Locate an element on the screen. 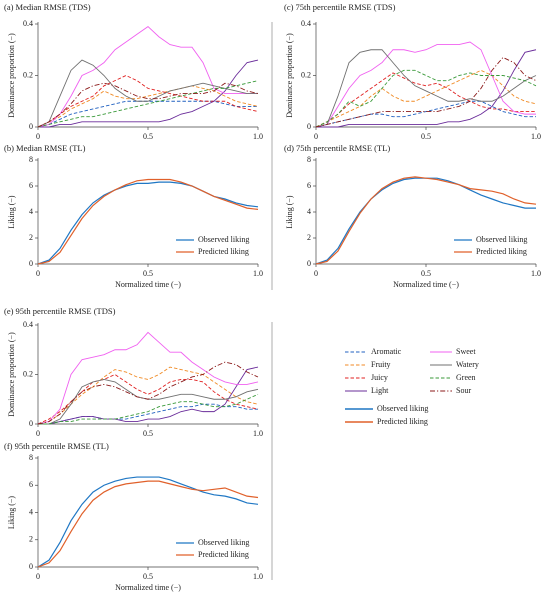 The width and height of the screenshot is (550, 594). legend-label: Watery is located at coordinates (467, 364).